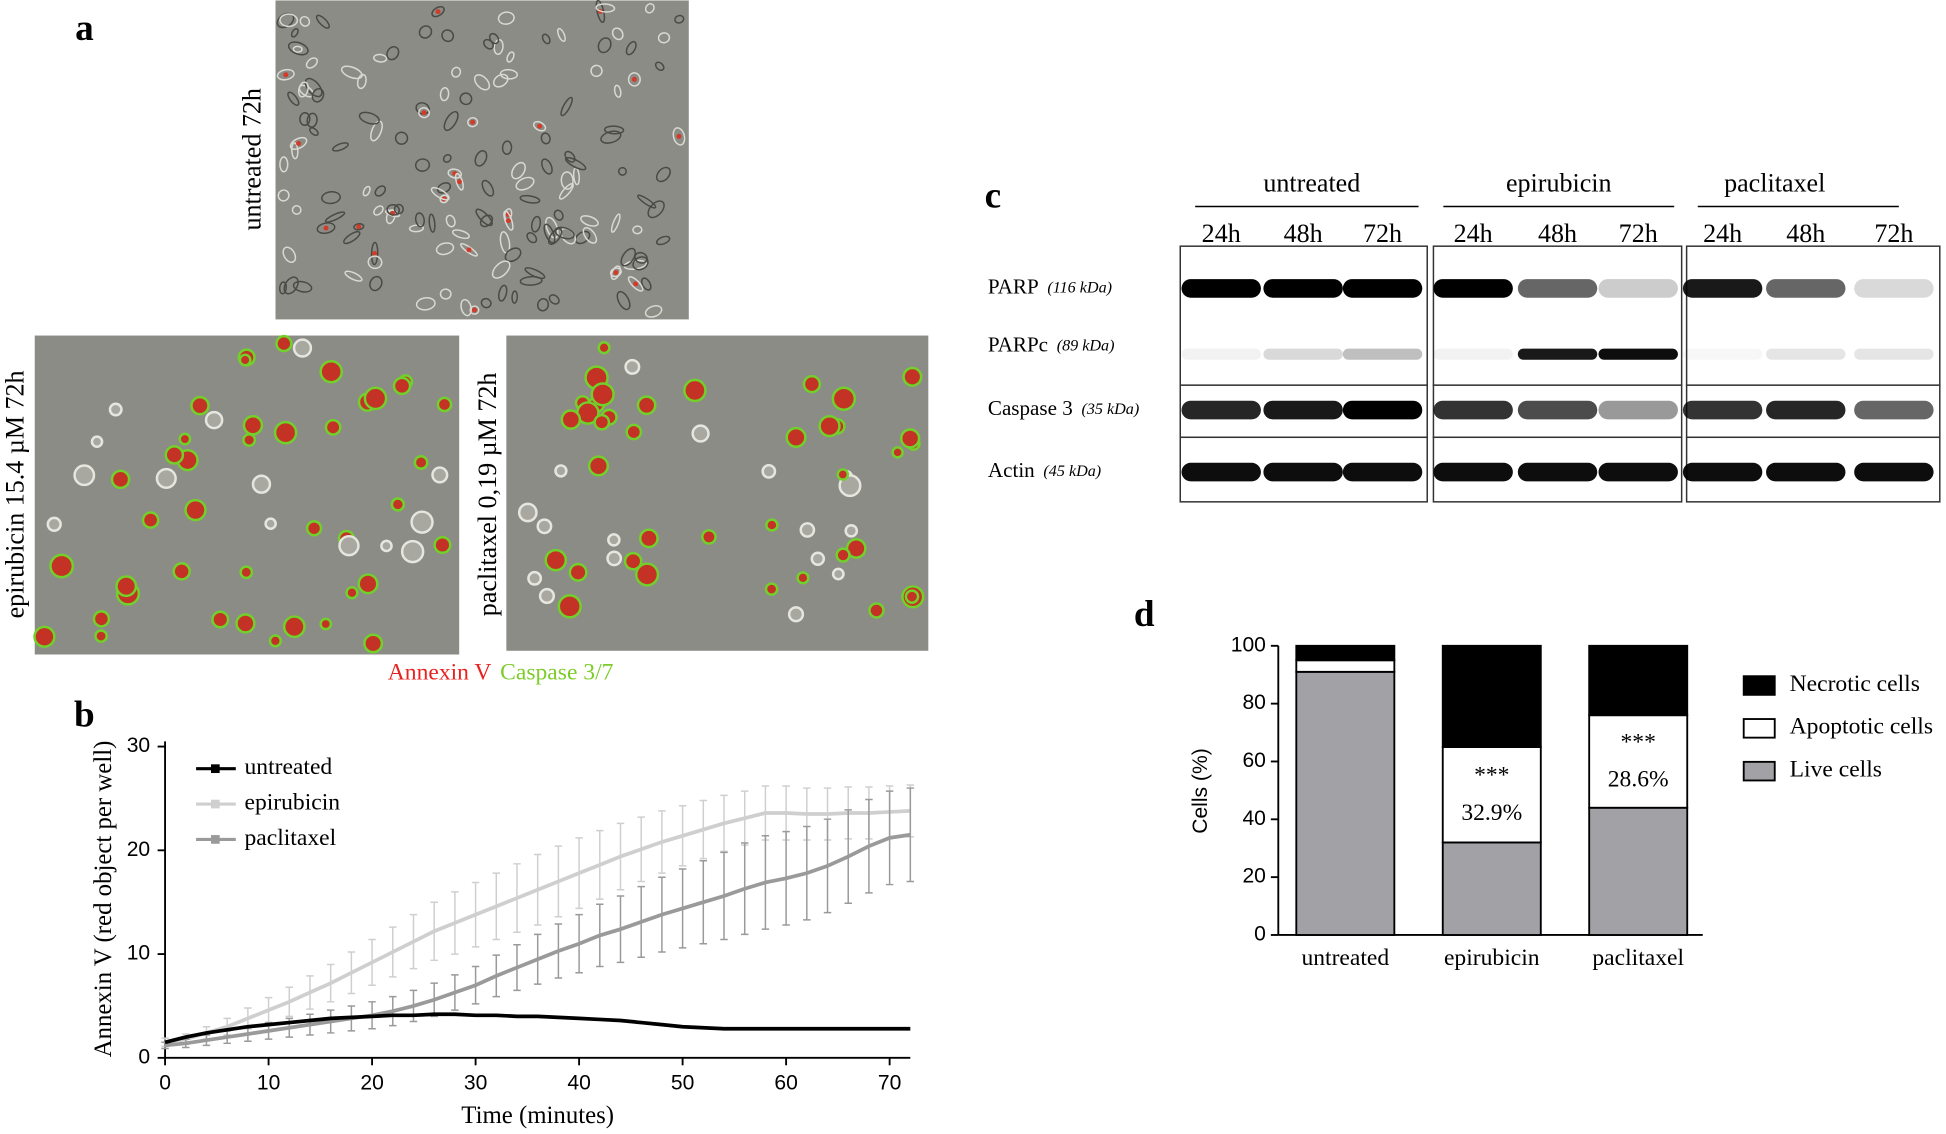 This screenshot has height=1134, width=1946. I want to click on time-label: 72h, so click(1893, 233).